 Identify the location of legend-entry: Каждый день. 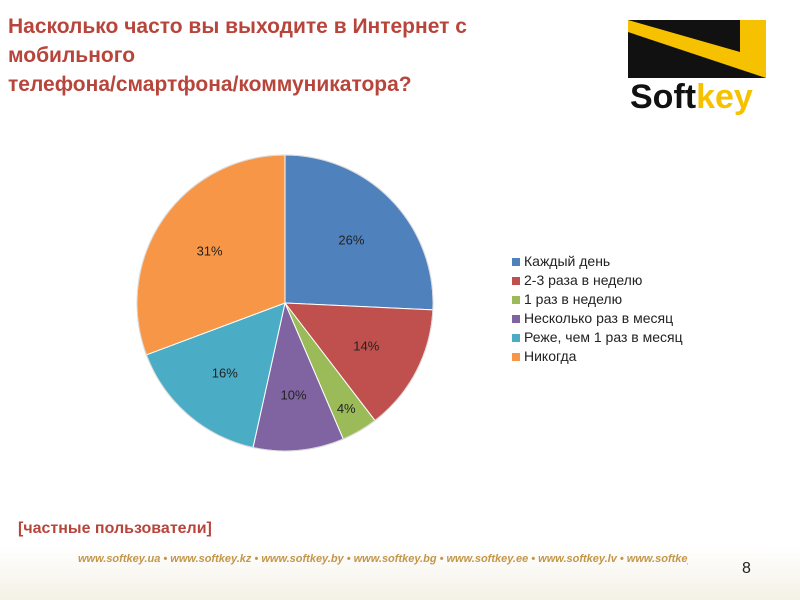
(597, 261).